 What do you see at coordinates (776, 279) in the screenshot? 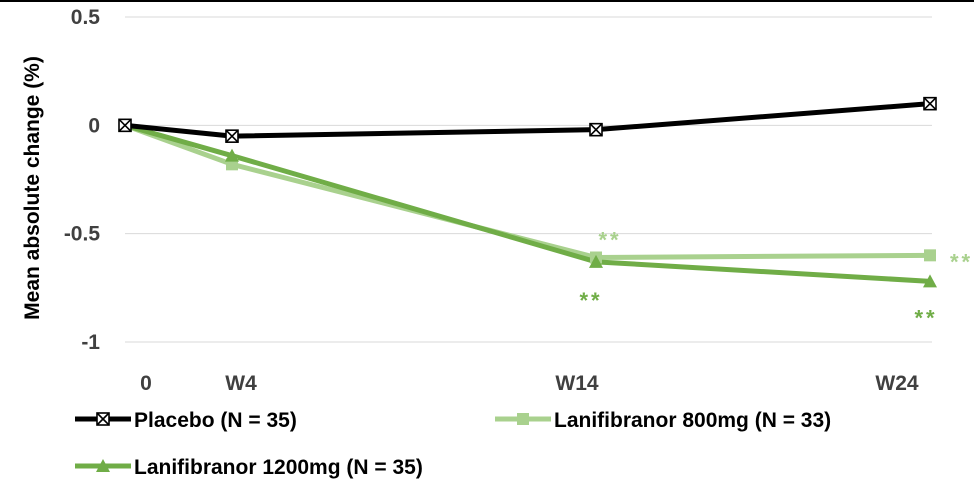
I see `significance-annotations: ** ** ** **` at bounding box center [776, 279].